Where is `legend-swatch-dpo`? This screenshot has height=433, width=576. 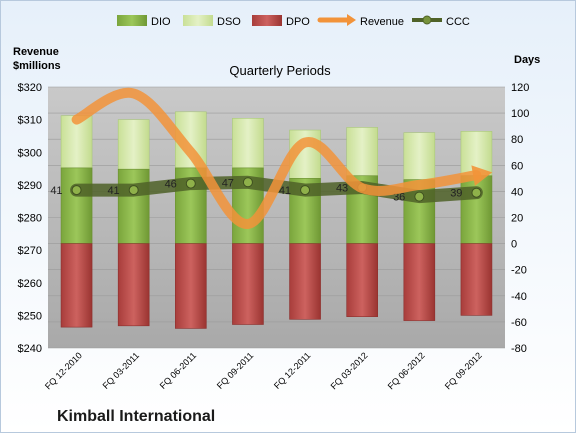
legend-swatch-dpo is located at coordinates (267, 20).